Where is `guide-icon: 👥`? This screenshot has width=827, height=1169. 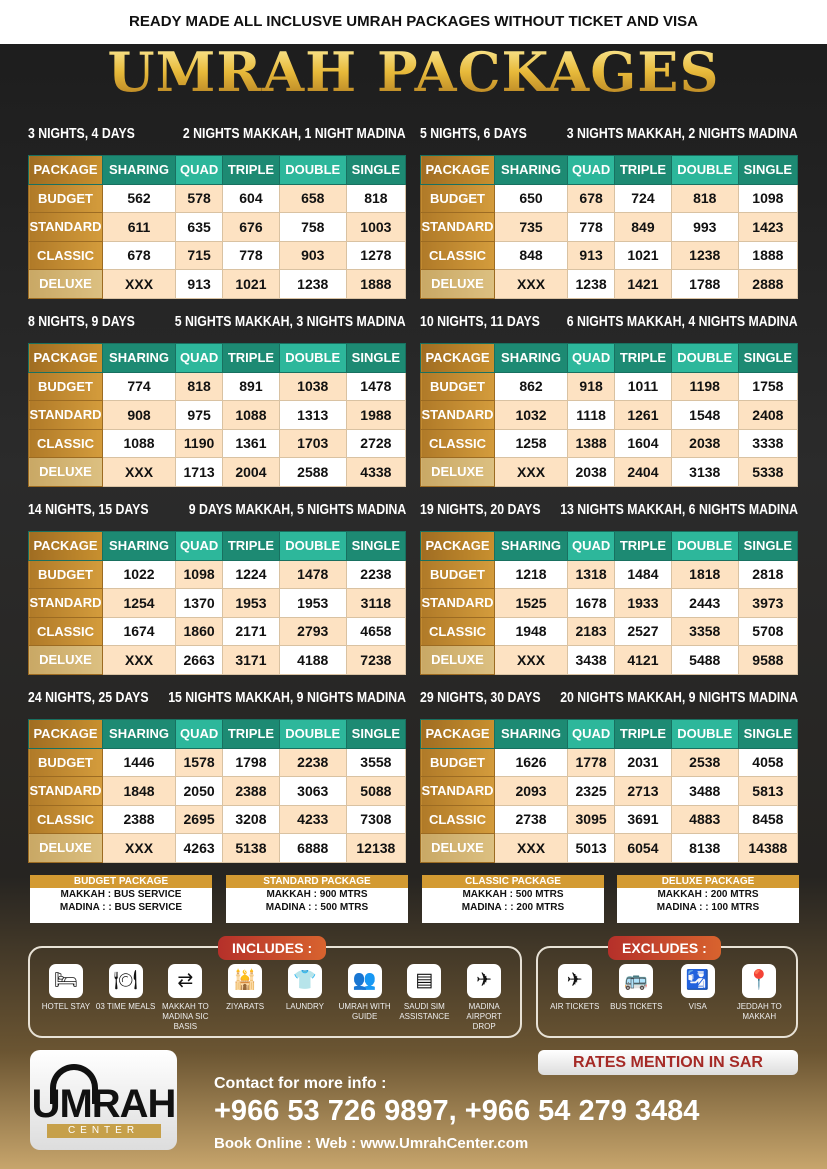 guide-icon: 👥 is located at coordinates (364, 981).